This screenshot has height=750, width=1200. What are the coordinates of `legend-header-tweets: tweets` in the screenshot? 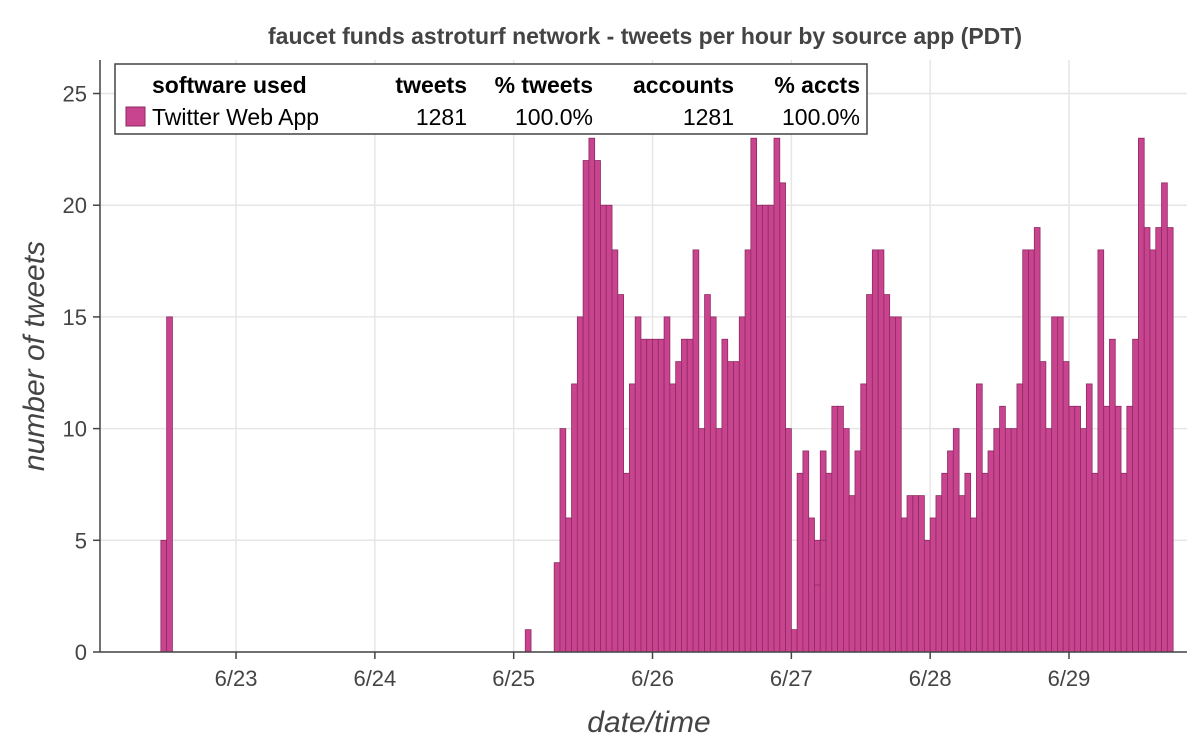 It's located at (431, 85).